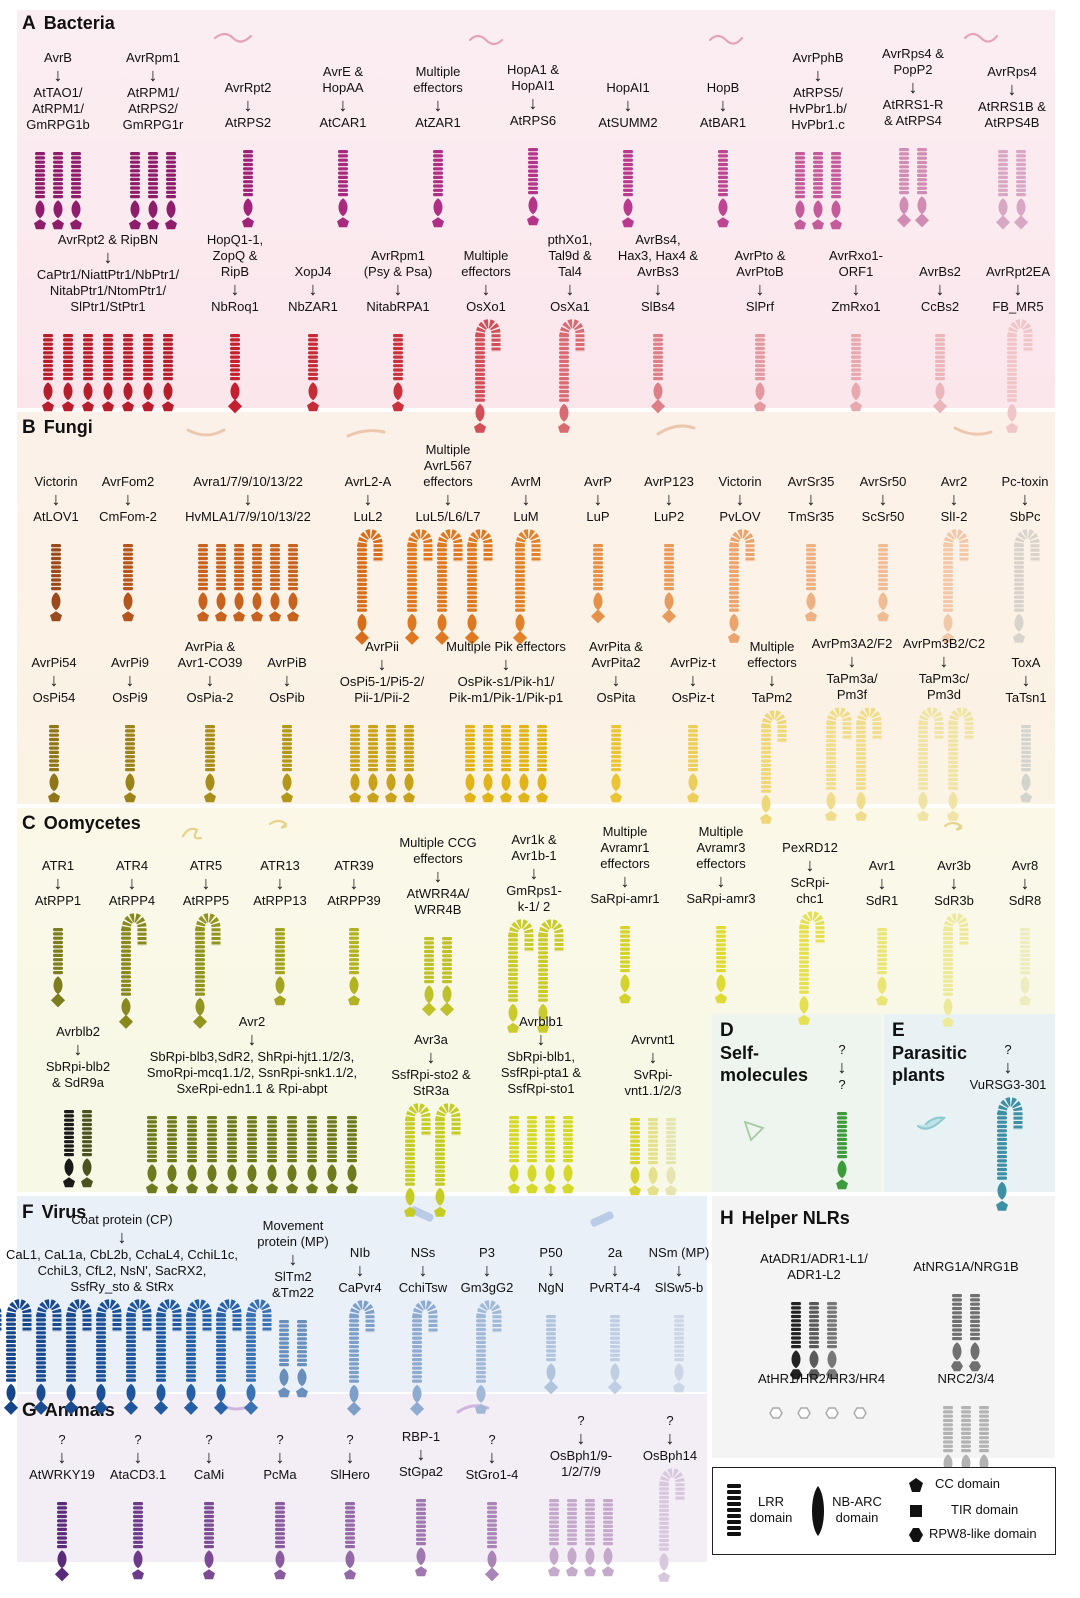 This screenshot has width=1080, height=1598. What do you see at coordinates (287, 697) in the screenshot?
I see `nlr-gene-label: OsPib` at bounding box center [287, 697].